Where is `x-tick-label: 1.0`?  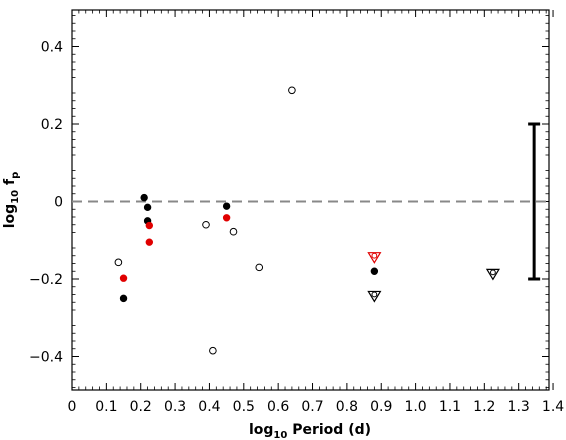 x-tick-label: 1.0 is located at coordinates (415, 407).